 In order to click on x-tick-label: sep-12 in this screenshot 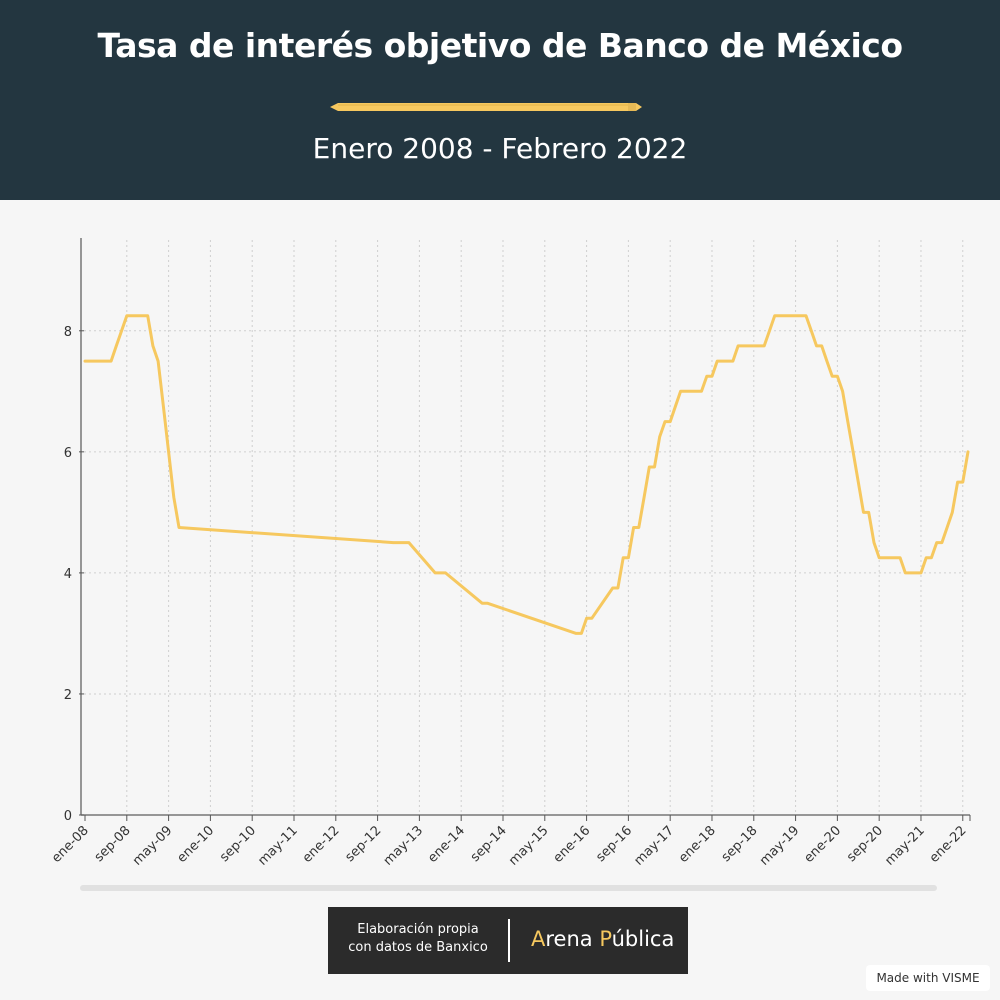, I will do `click(364, 844)`.